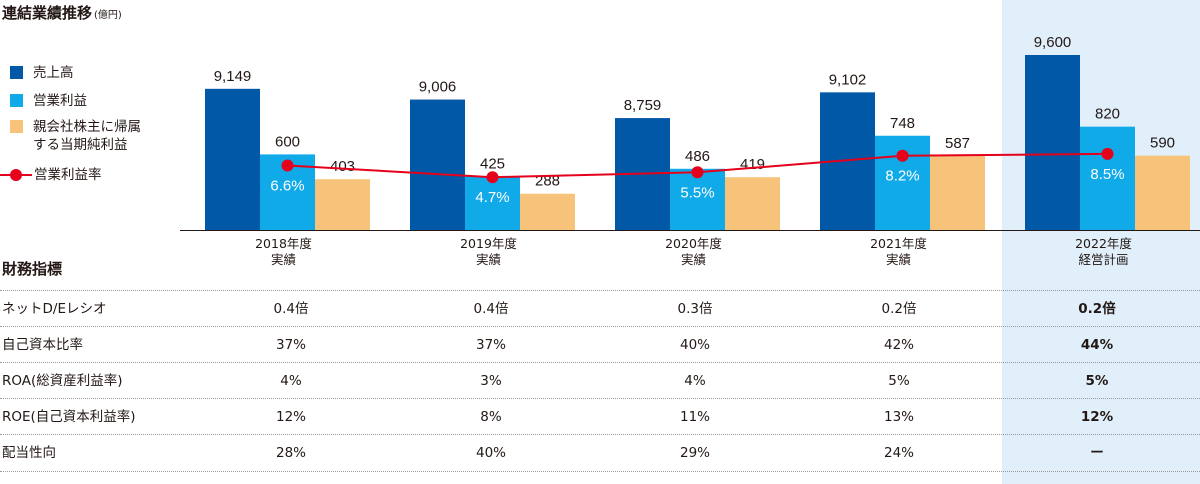  Describe the element at coordinates (898, 417) in the screenshot. I see `metrics-cell: 13%` at that location.